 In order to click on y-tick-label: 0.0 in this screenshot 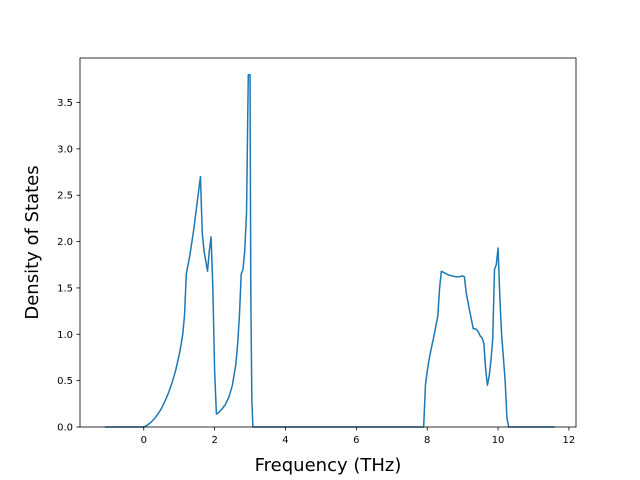, I will do `click(65, 428)`.